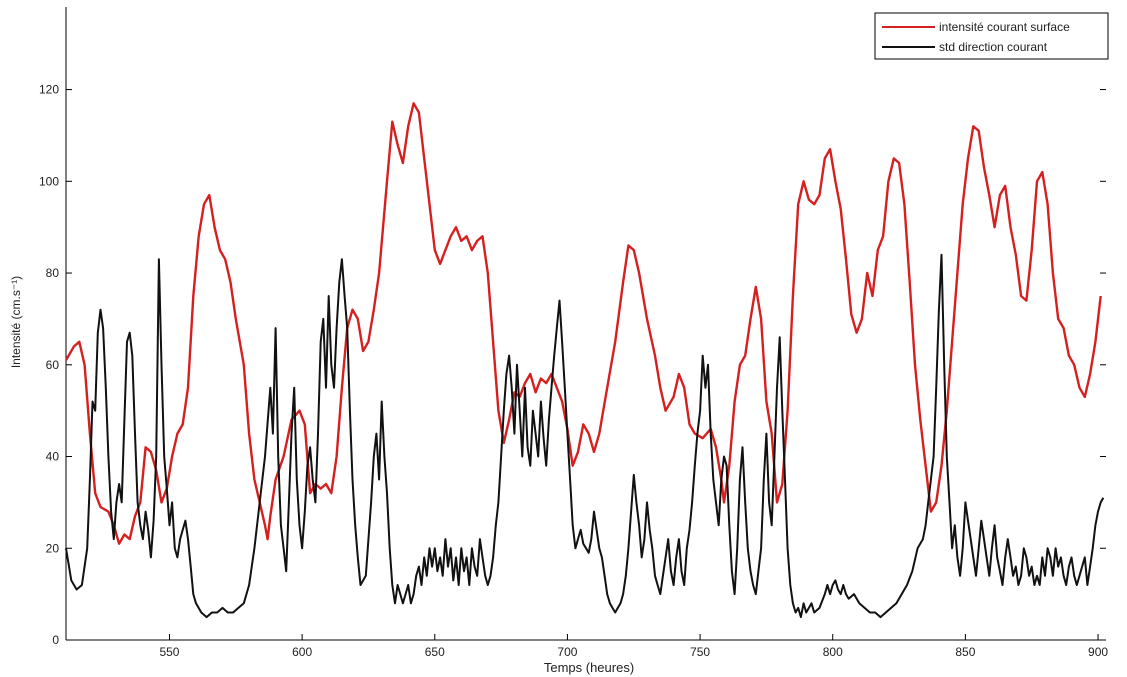 This screenshot has width=1127, height=677. What do you see at coordinates (53, 548) in the screenshot?
I see `y-tick-label: 20` at bounding box center [53, 548].